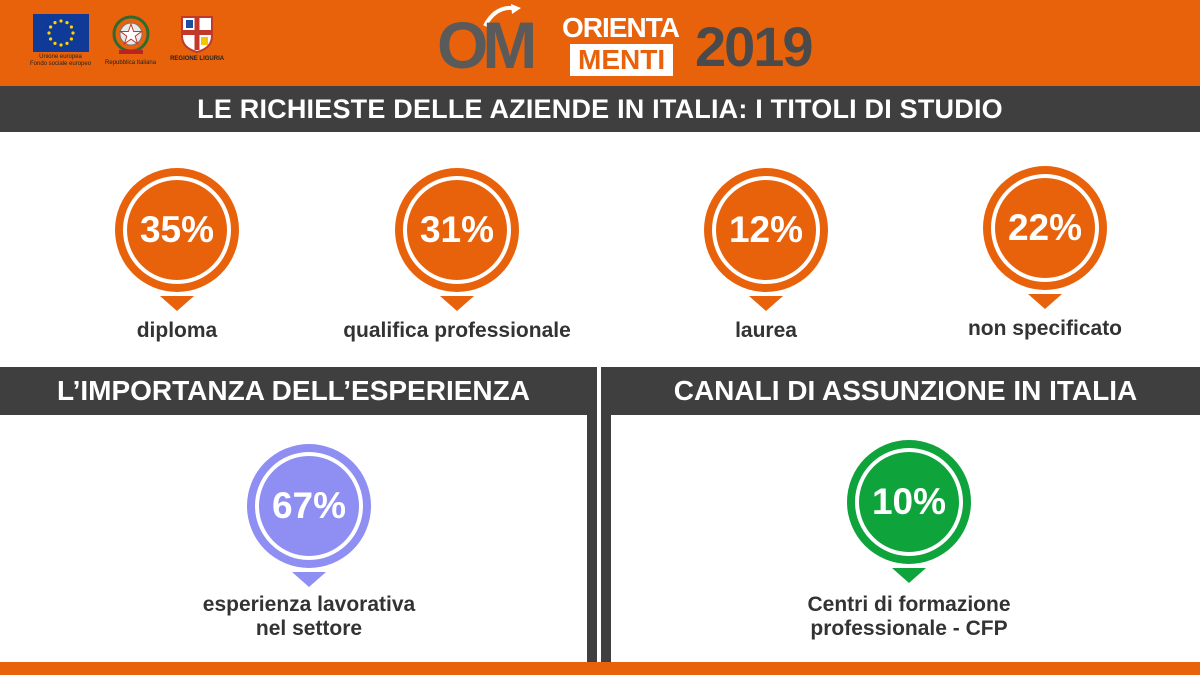 This screenshot has width=1200, height=675. Describe the element at coordinates (457, 330) in the screenshot. I see `stat-label: qualifica professionale` at that location.